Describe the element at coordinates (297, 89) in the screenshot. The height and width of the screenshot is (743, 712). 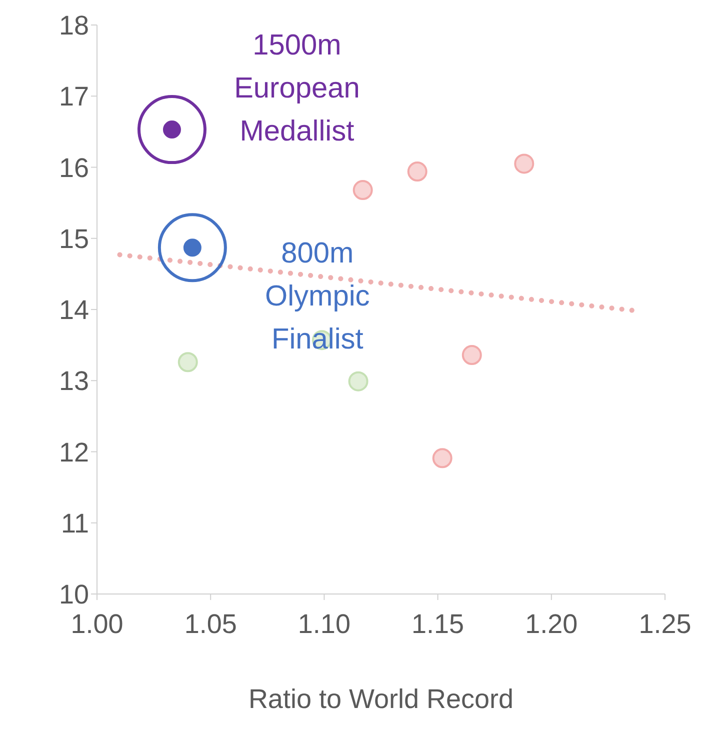
I see `annotation: 1500m European Medallist` at that location.